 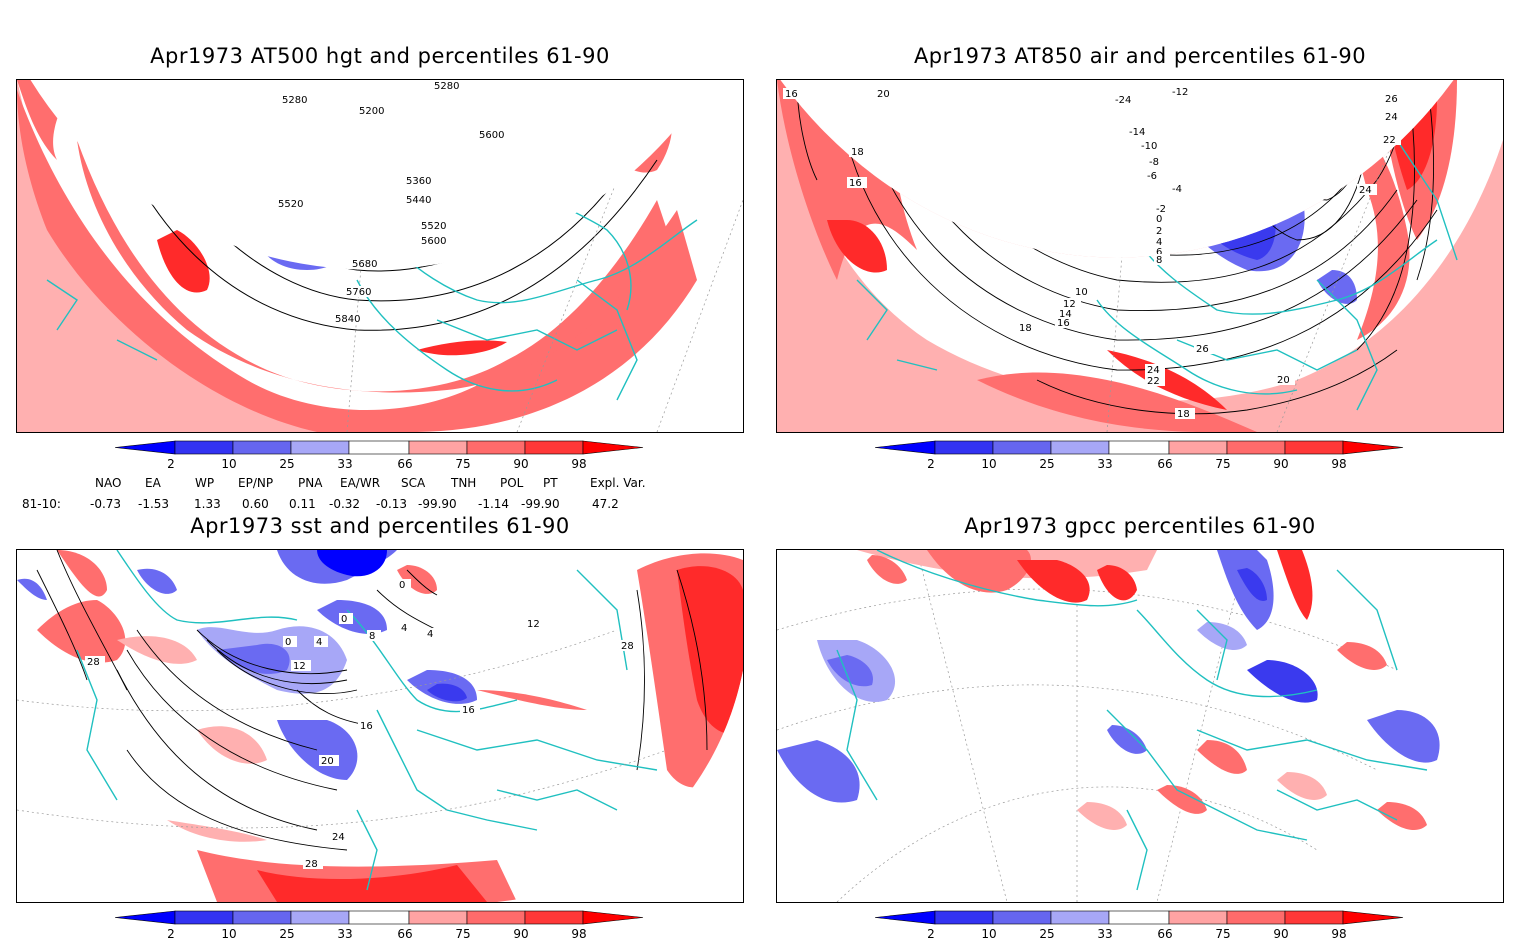 I want to click on contour-label: -14, so click(x=1137, y=132).